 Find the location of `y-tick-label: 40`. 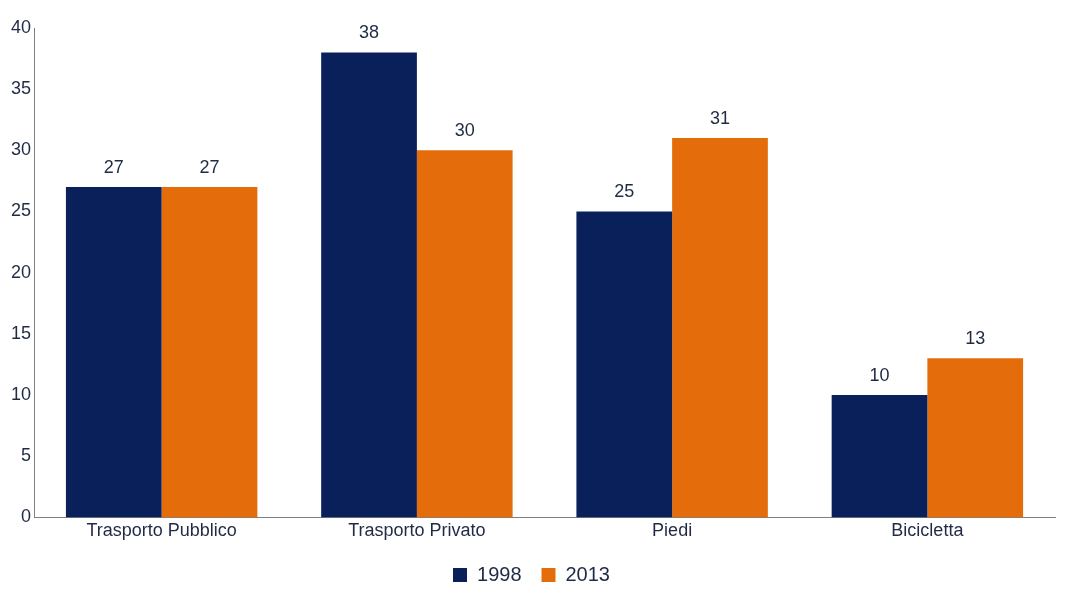

y-tick-label: 40 is located at coordinates (21, 26).